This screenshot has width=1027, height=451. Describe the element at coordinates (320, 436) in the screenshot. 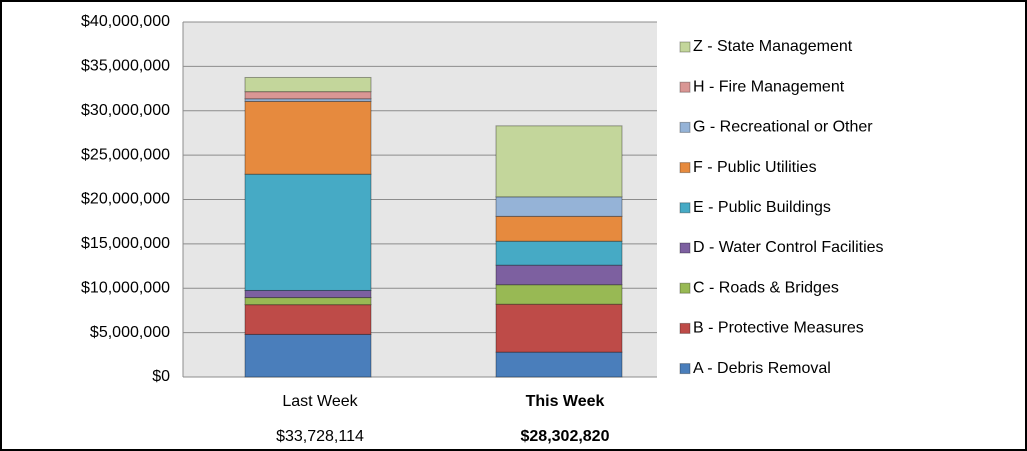

I see `total-label: $33,728,114` at that location.